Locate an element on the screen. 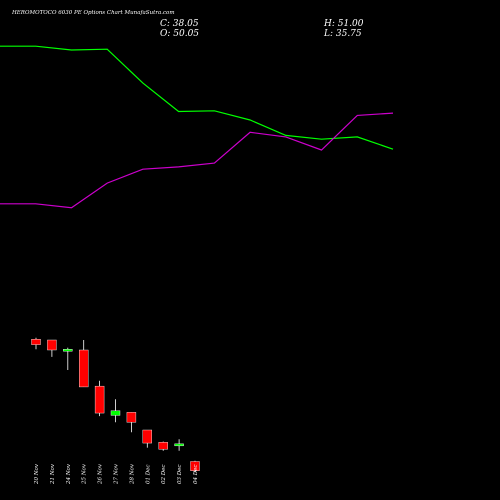  x-tick-label: 27 Nov is located at coordinates (117, 474).